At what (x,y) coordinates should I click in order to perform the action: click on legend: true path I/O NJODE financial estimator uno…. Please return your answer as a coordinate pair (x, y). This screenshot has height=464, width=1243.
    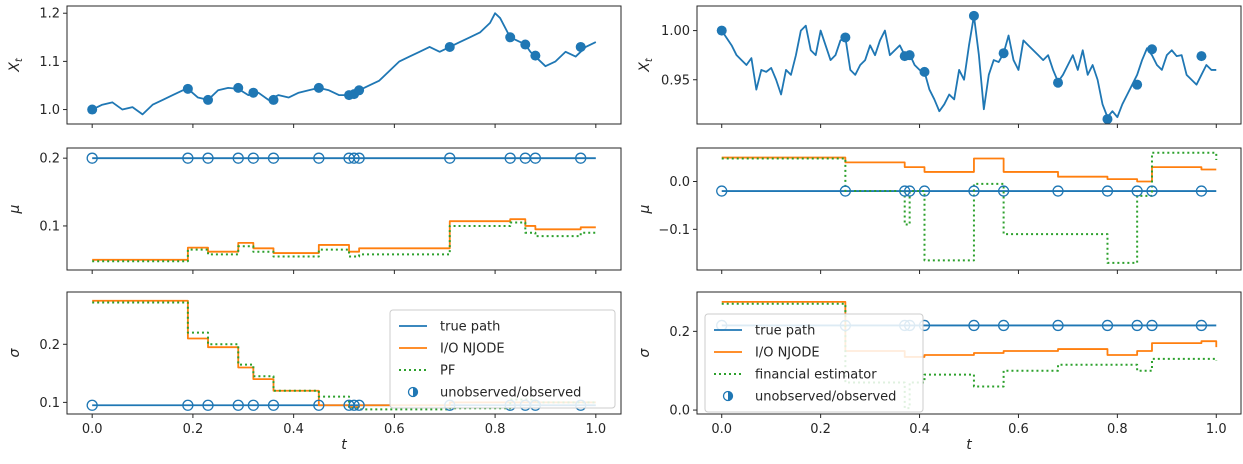
    Looking at the image, I should click on (814, 363).